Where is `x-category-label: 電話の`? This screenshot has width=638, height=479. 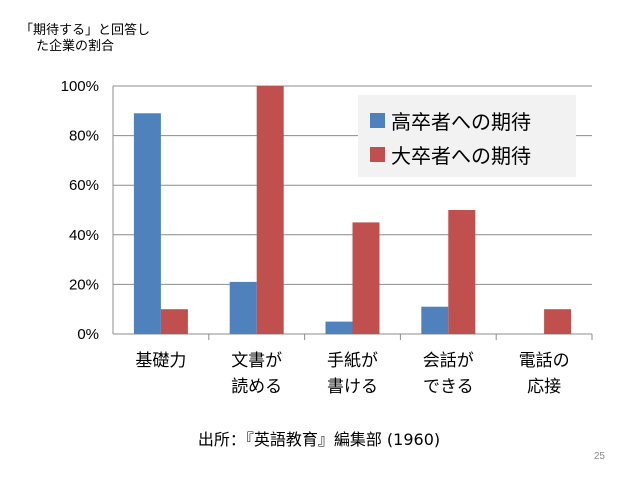
x-category-label: 電話の is located at coordinates (544, 361).